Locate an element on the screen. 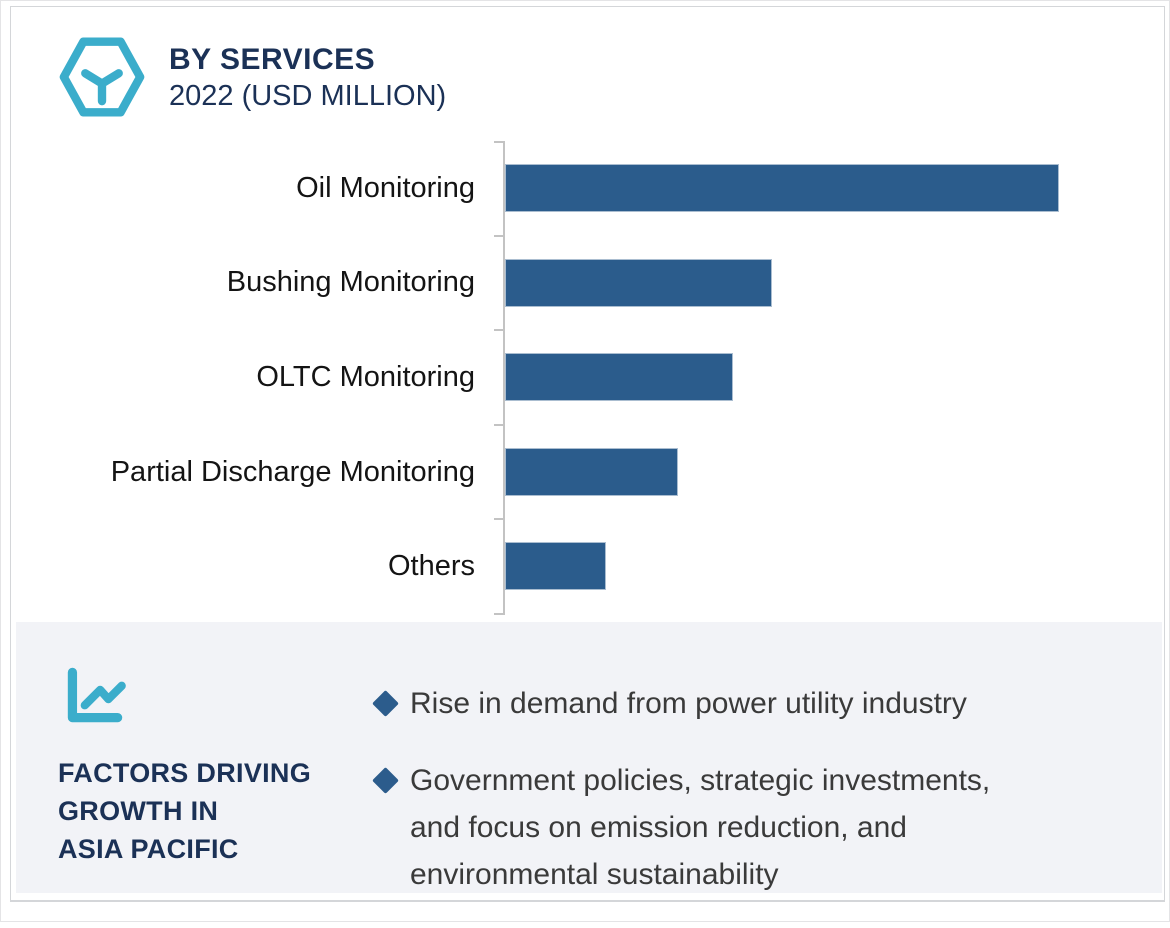 This screenshot has height=928, width=1170. chart-header: BY SERVICES 2022 (USD MILLION) is located at coordinates (251, 77).